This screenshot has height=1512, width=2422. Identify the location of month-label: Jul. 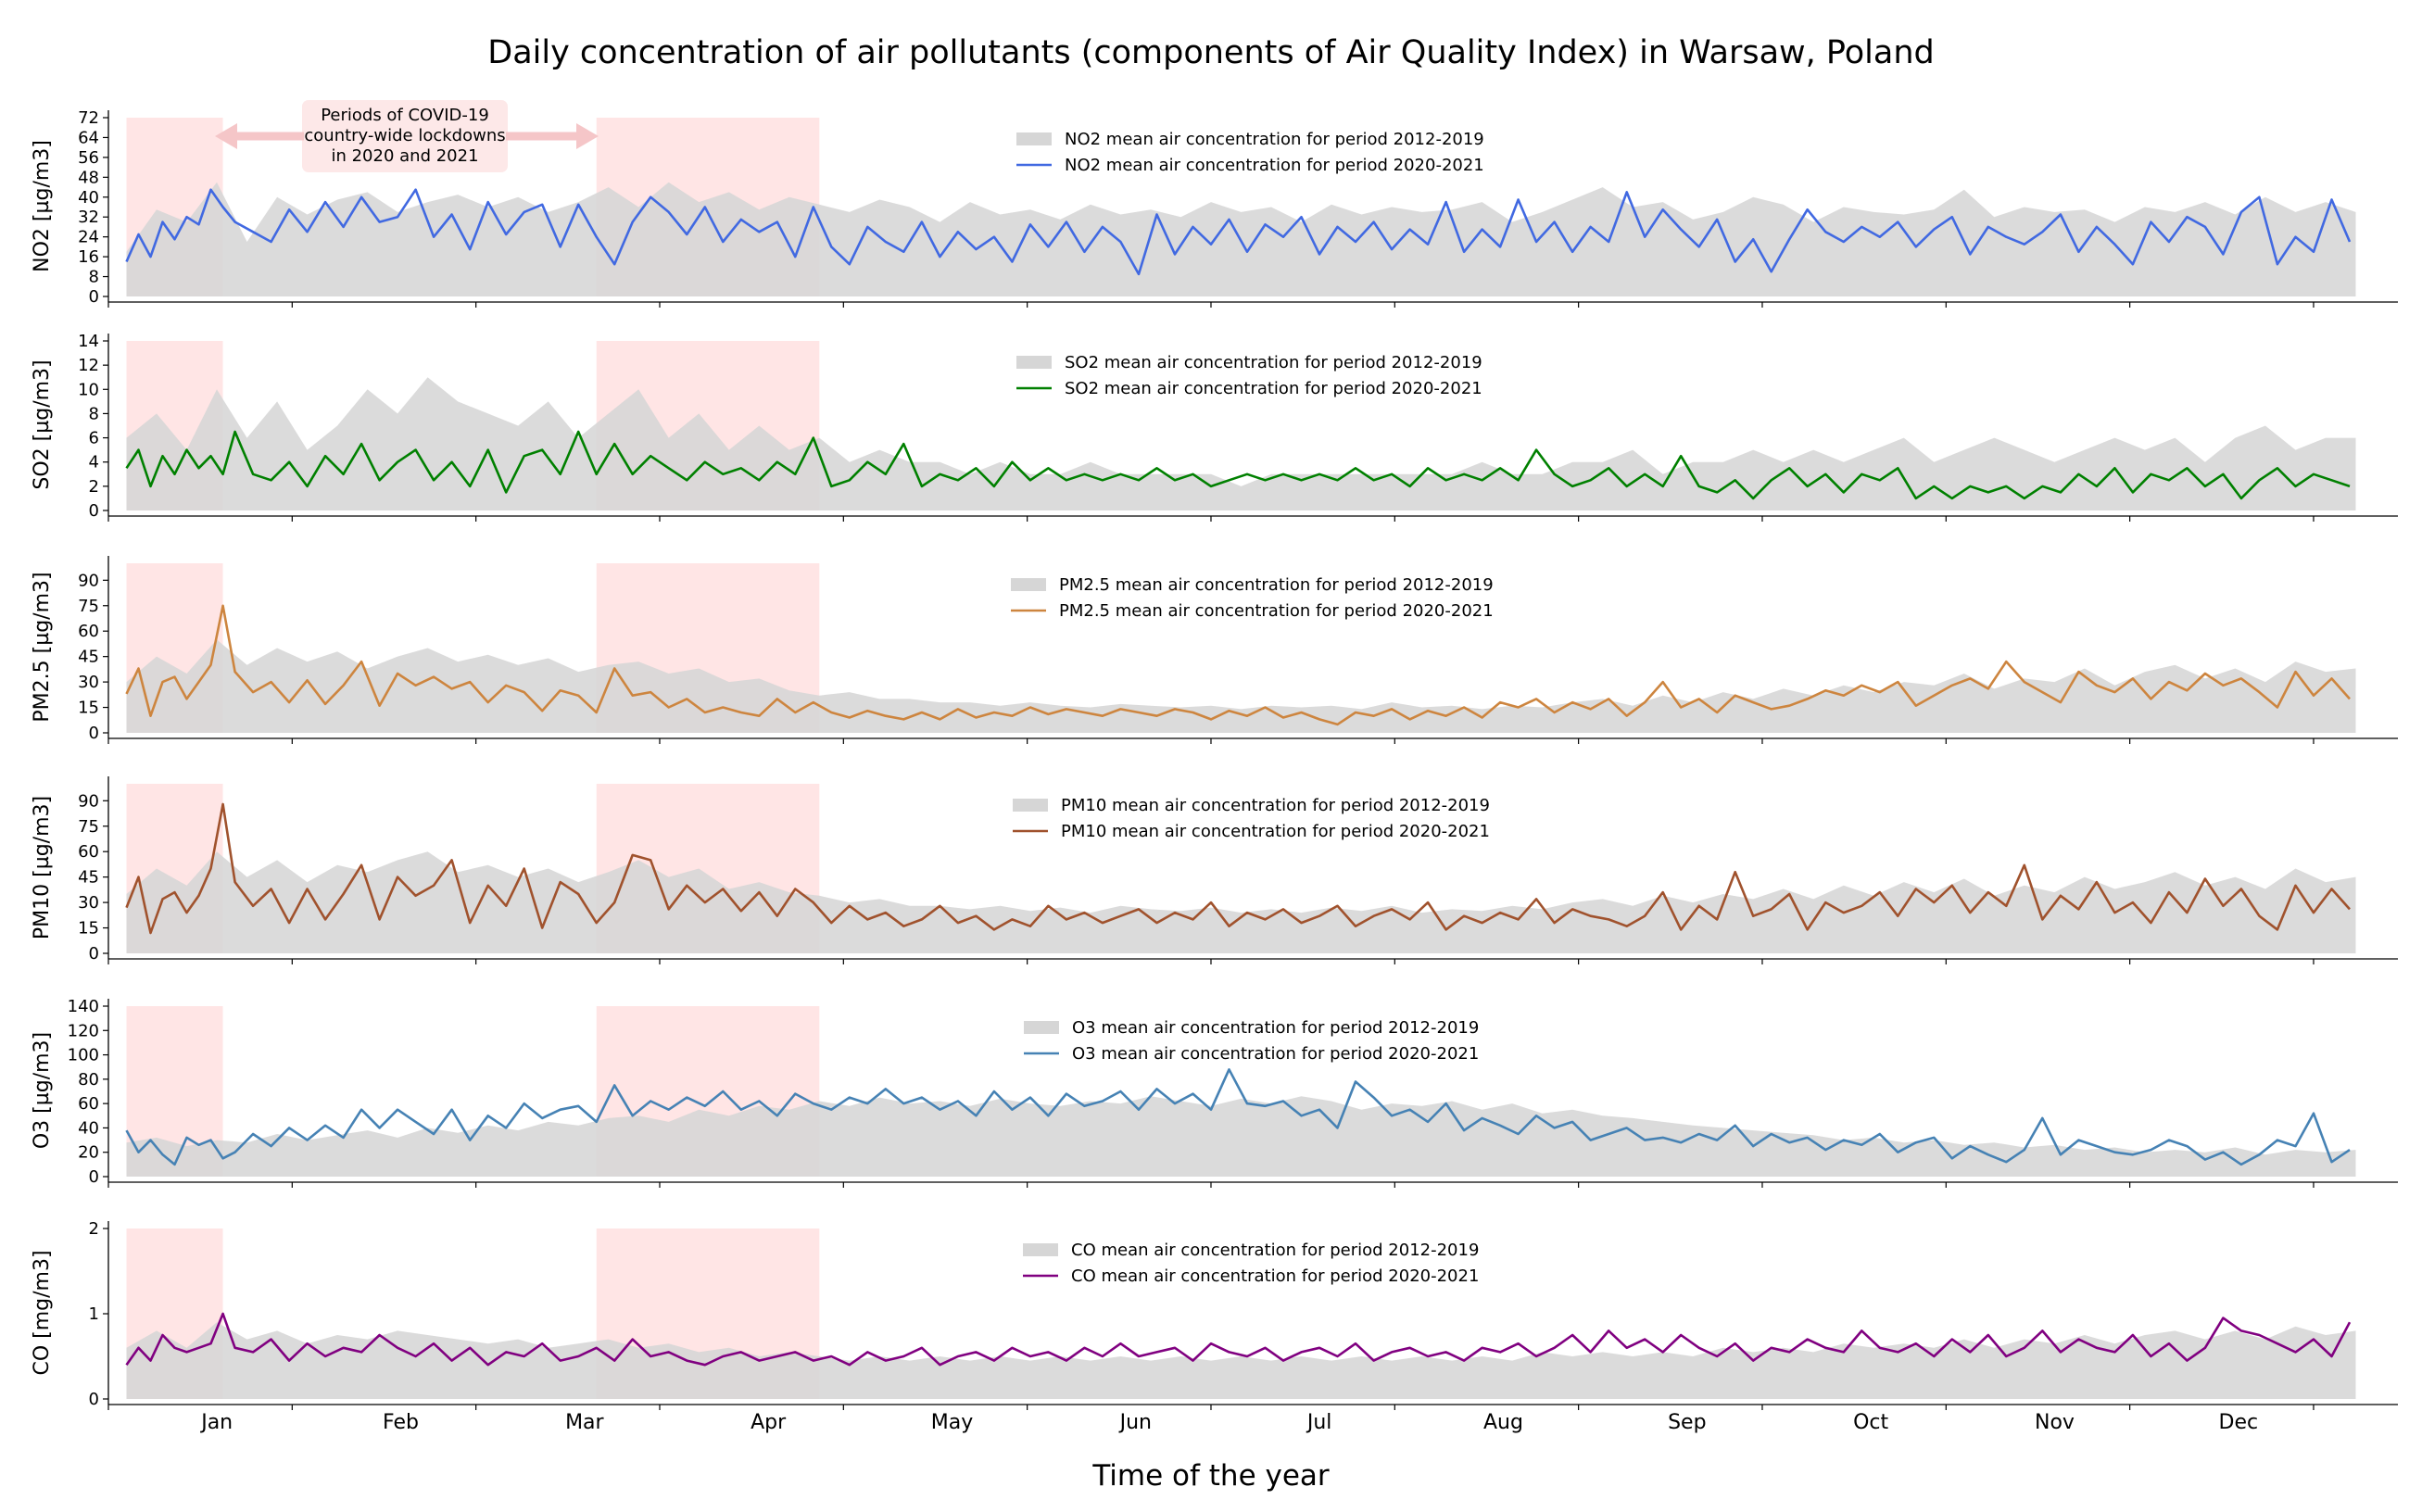
(1319, 1422).